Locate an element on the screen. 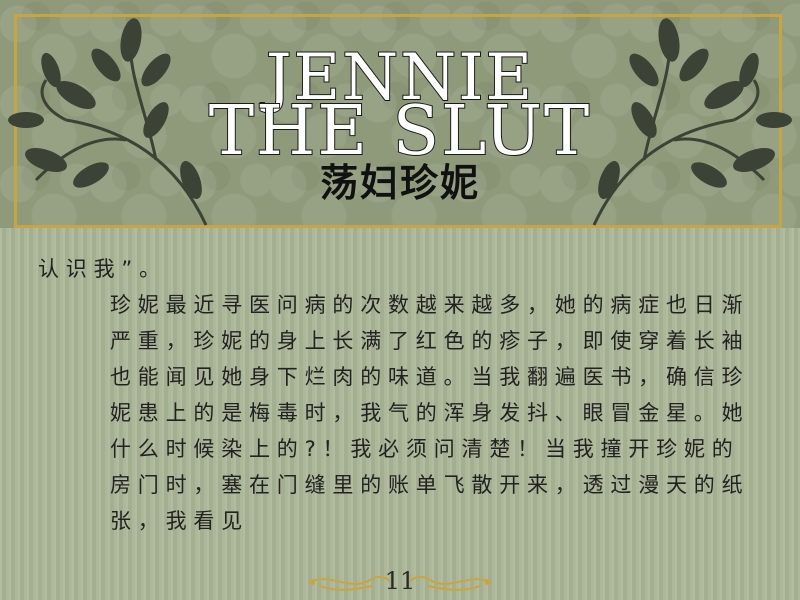 This screenshot has height=600, width=800. title-line-1: JENNIE is located at coordinates (400, 78).